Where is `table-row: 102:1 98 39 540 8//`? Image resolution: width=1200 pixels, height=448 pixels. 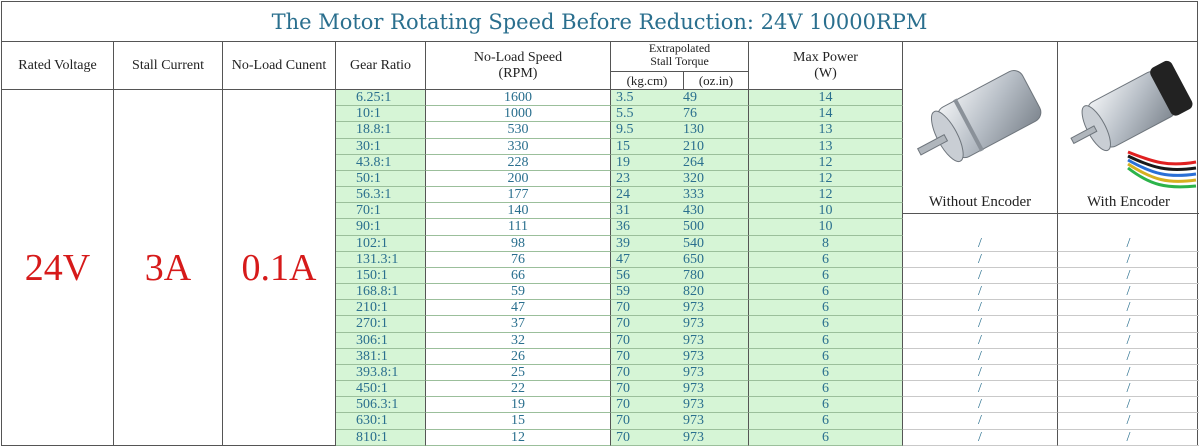
table-row: 102:1 98 39 540 8// is located at coordinates (767, 243).